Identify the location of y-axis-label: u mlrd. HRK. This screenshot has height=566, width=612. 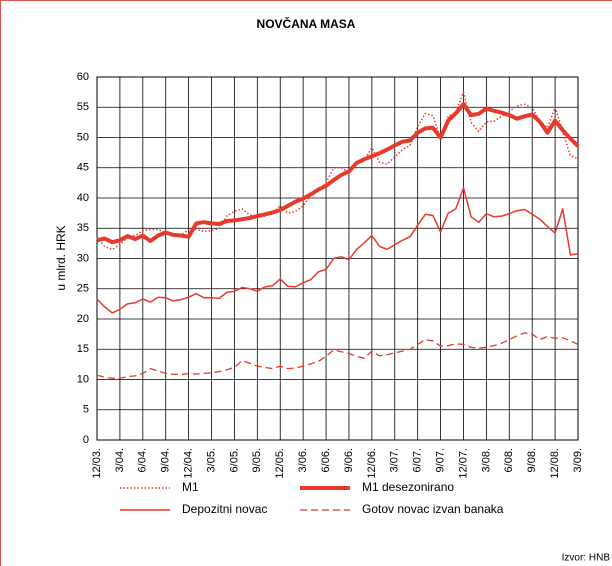
(61, 257).